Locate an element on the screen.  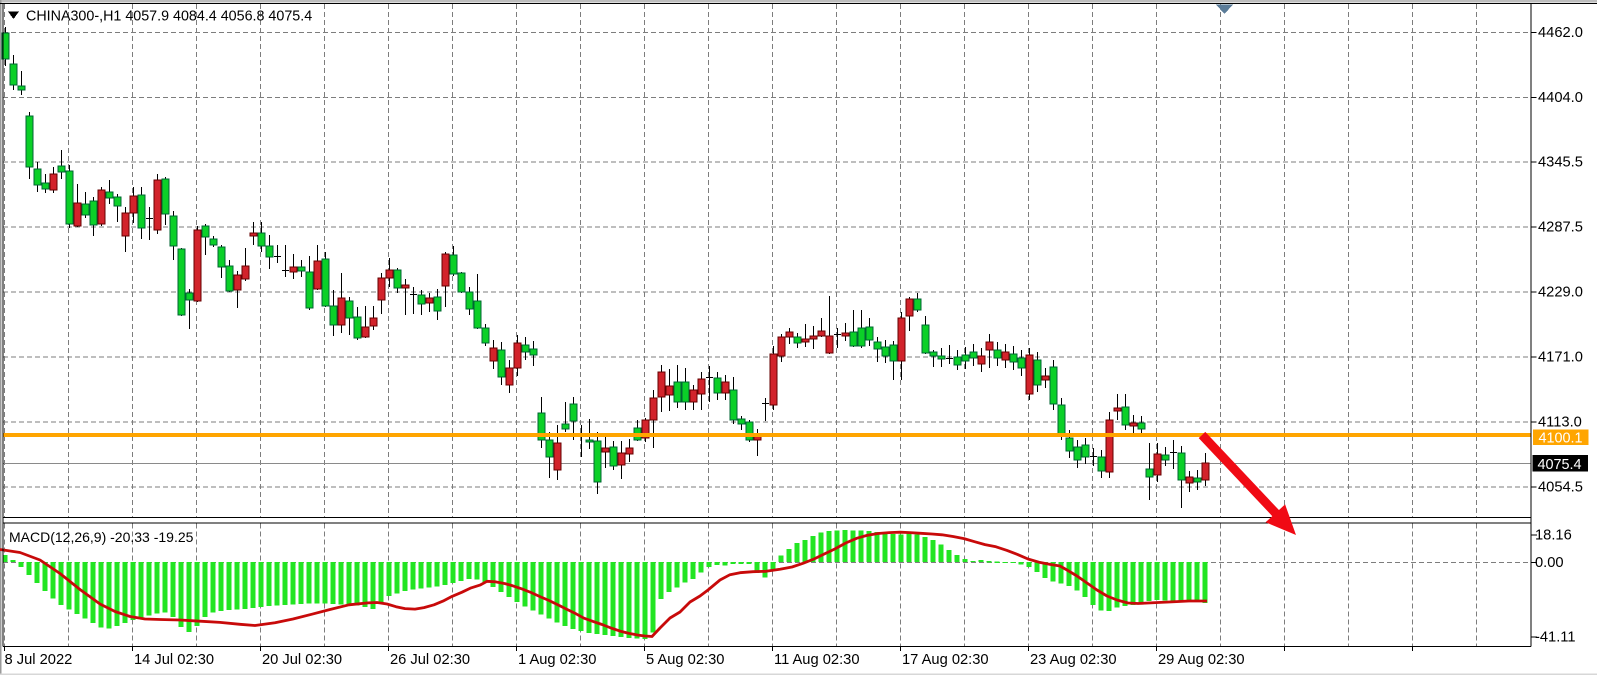
svg-text: 4462.0 is located at coordinates (1560, 33).